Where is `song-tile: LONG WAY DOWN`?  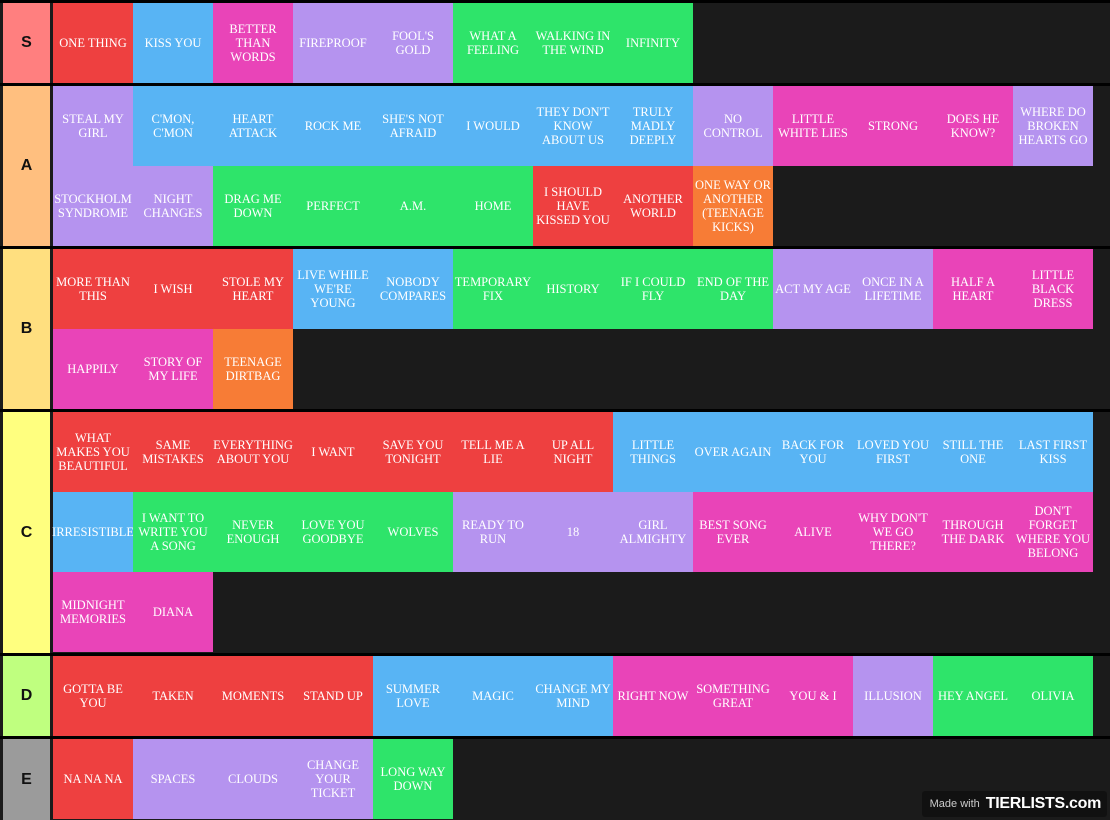
song-tile: LONG WAY DOWN is located at coordinates (413, 779).